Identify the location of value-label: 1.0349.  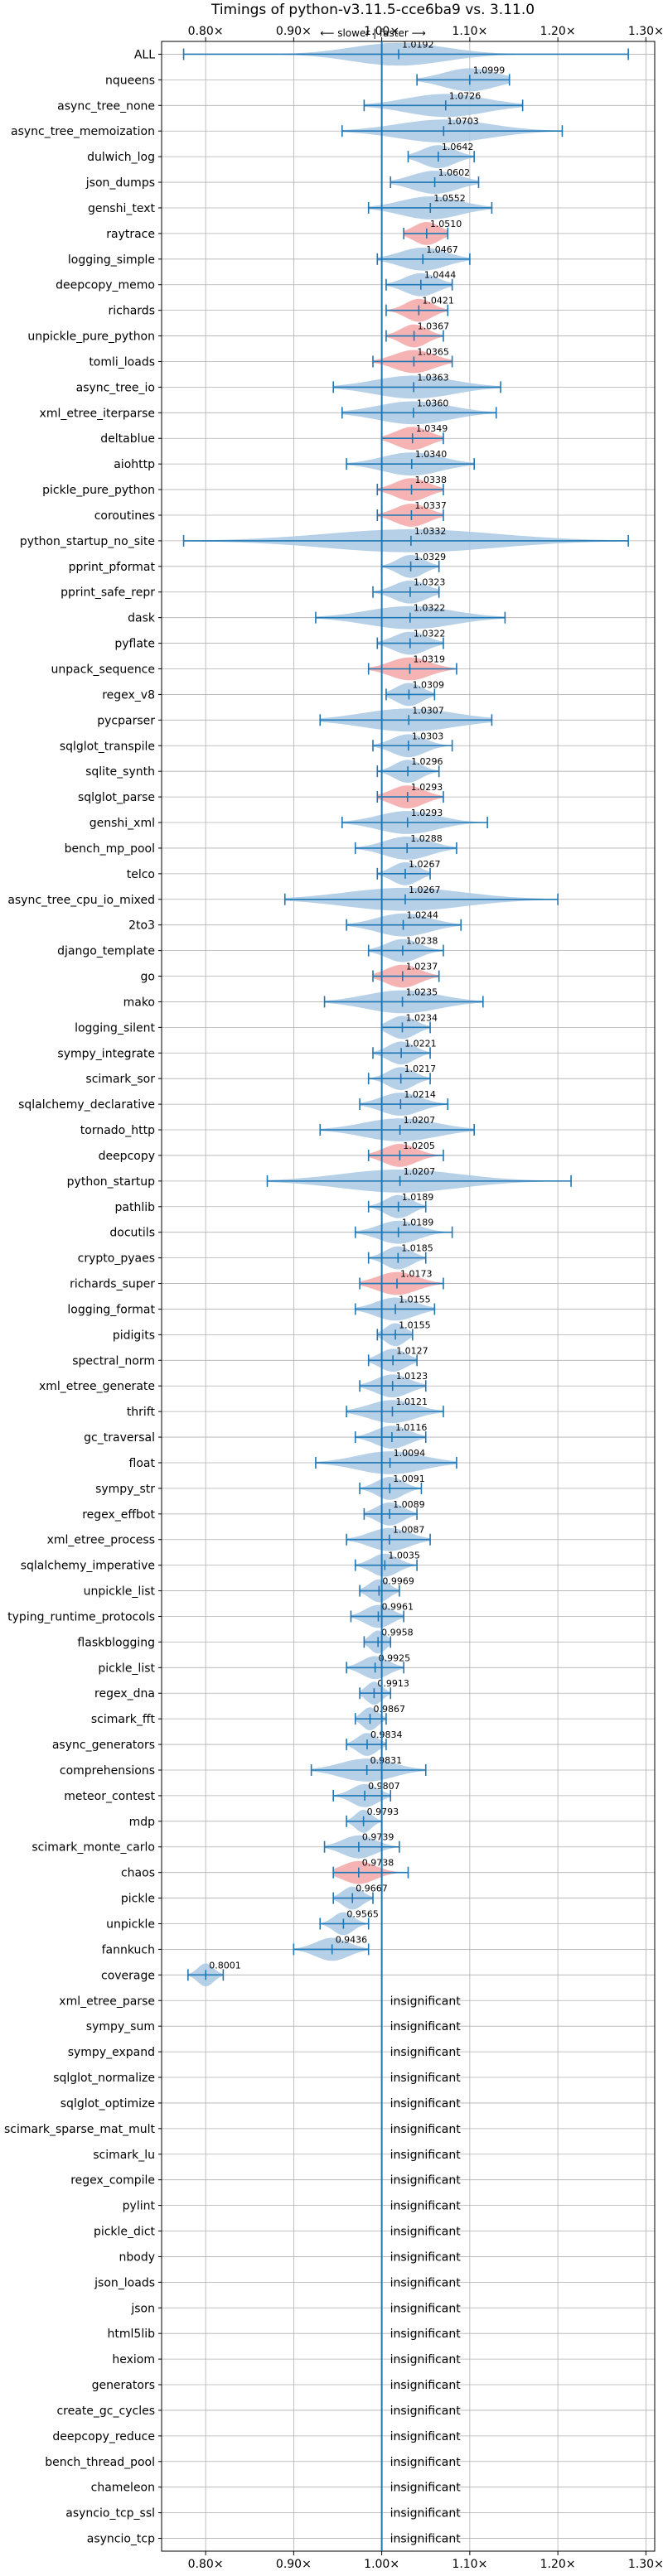
(432, 428).